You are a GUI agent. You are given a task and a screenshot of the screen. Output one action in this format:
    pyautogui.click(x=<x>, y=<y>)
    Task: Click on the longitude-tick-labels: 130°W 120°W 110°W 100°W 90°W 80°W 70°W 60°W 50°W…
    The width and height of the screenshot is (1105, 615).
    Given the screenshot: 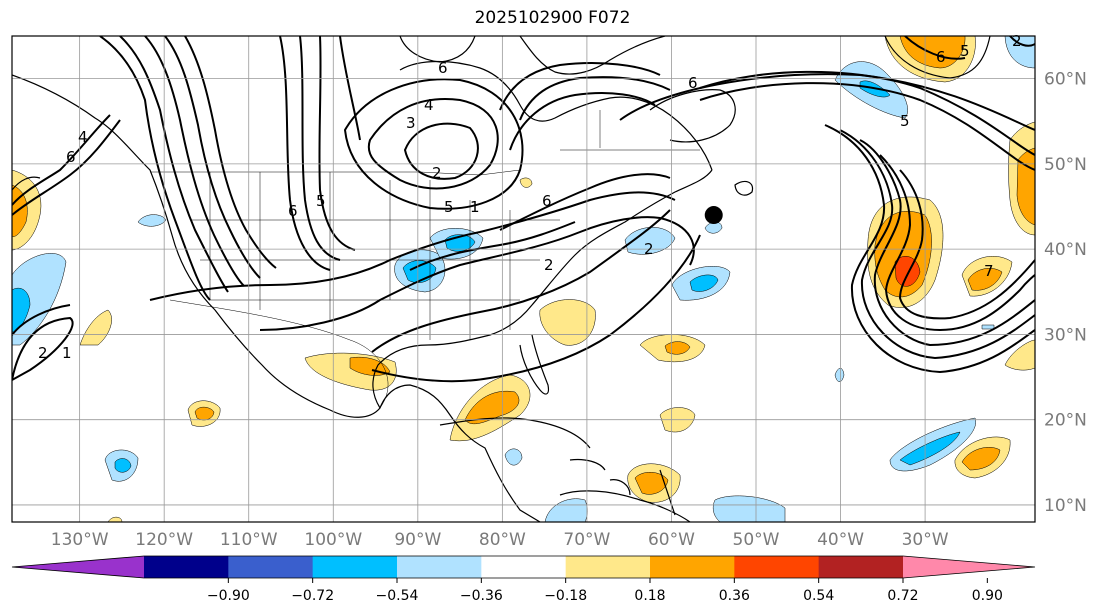 What is the action you would take?
    pyautogui.click(x=500, y=540)
    